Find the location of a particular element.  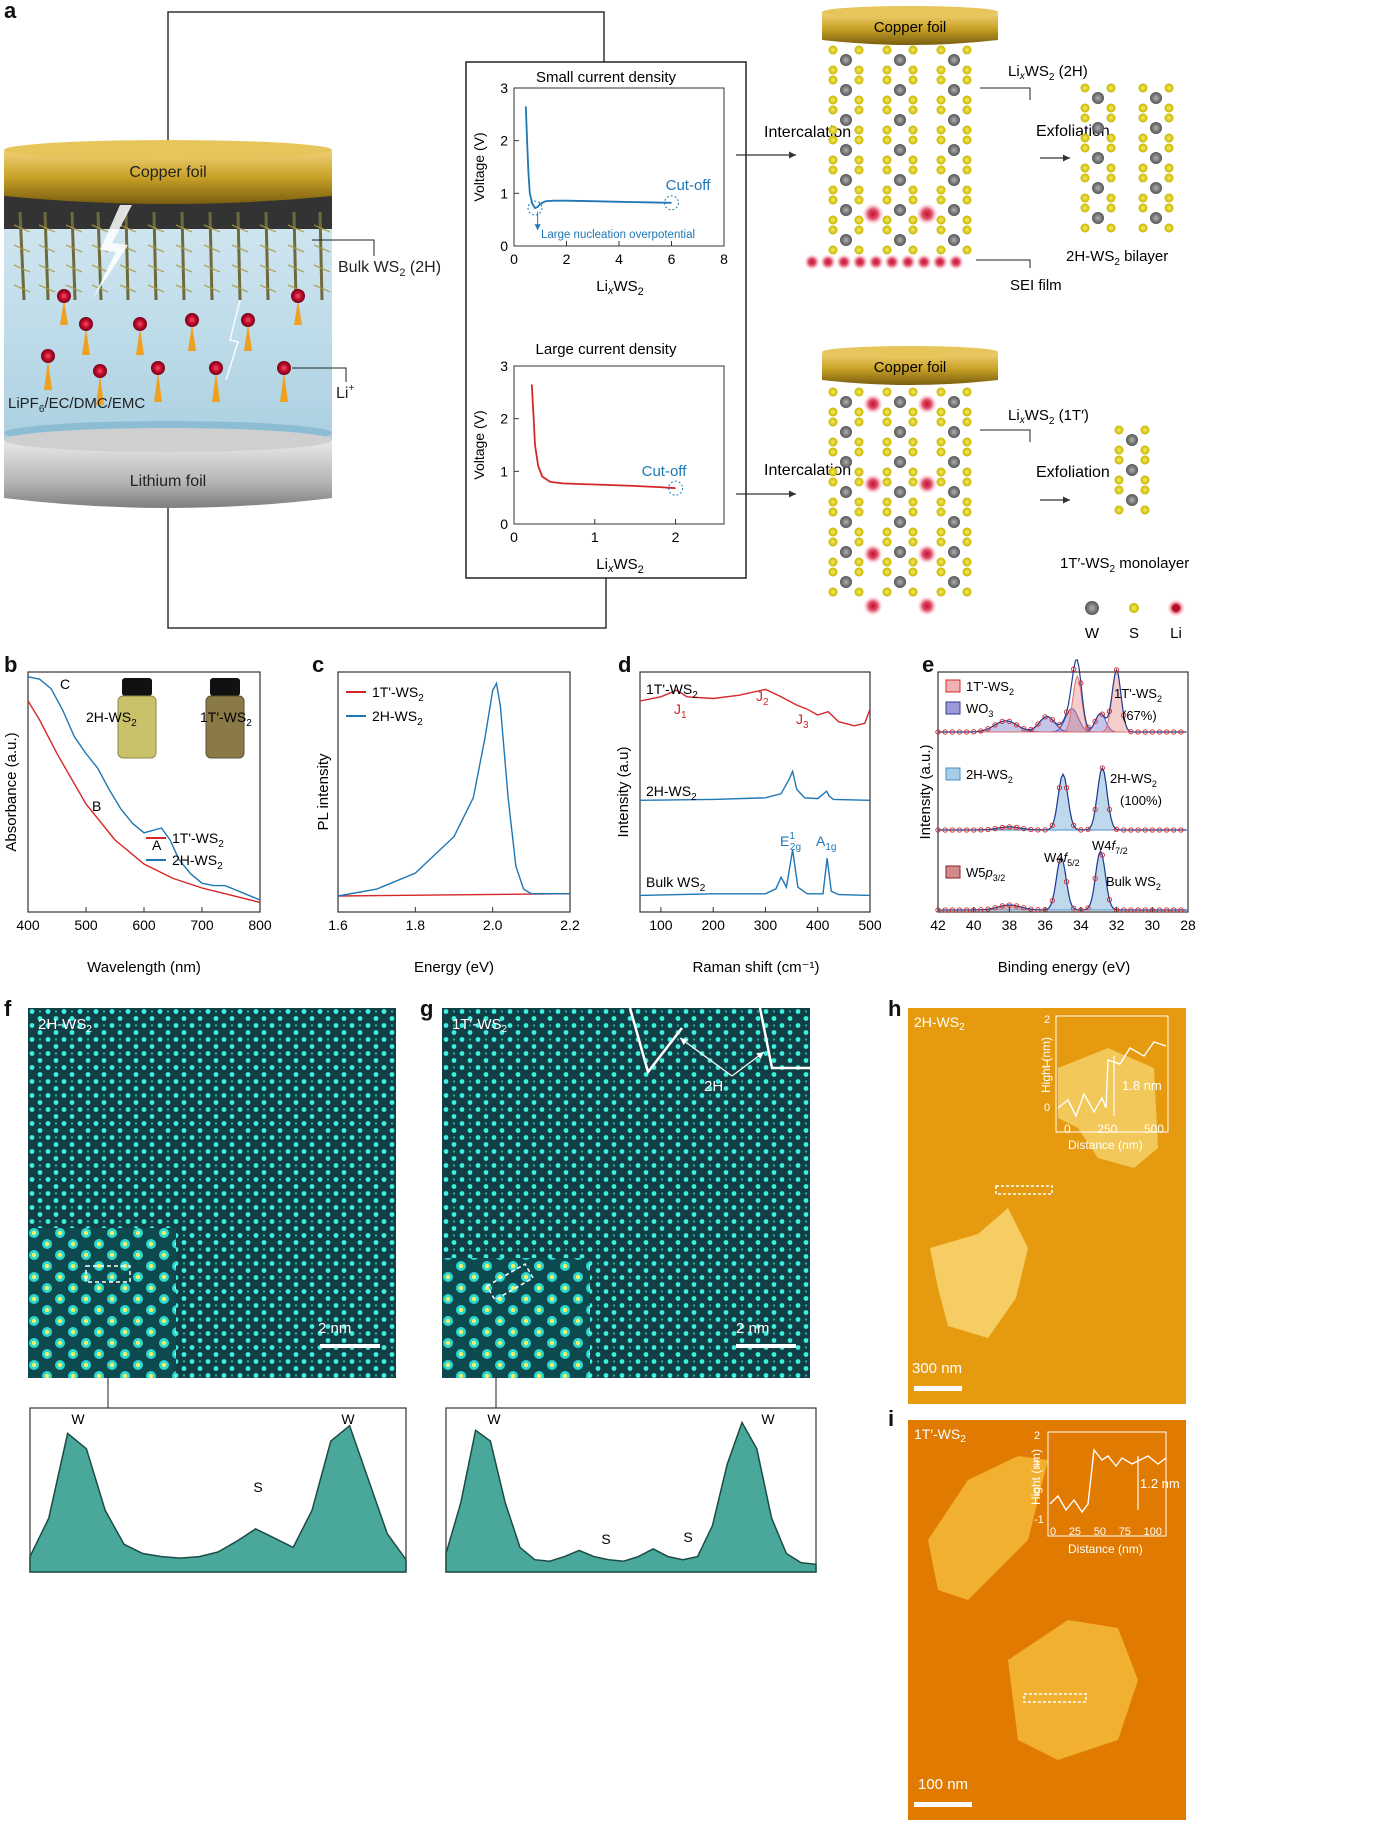

scale-bar-f is located at coordinates (350, 1346).